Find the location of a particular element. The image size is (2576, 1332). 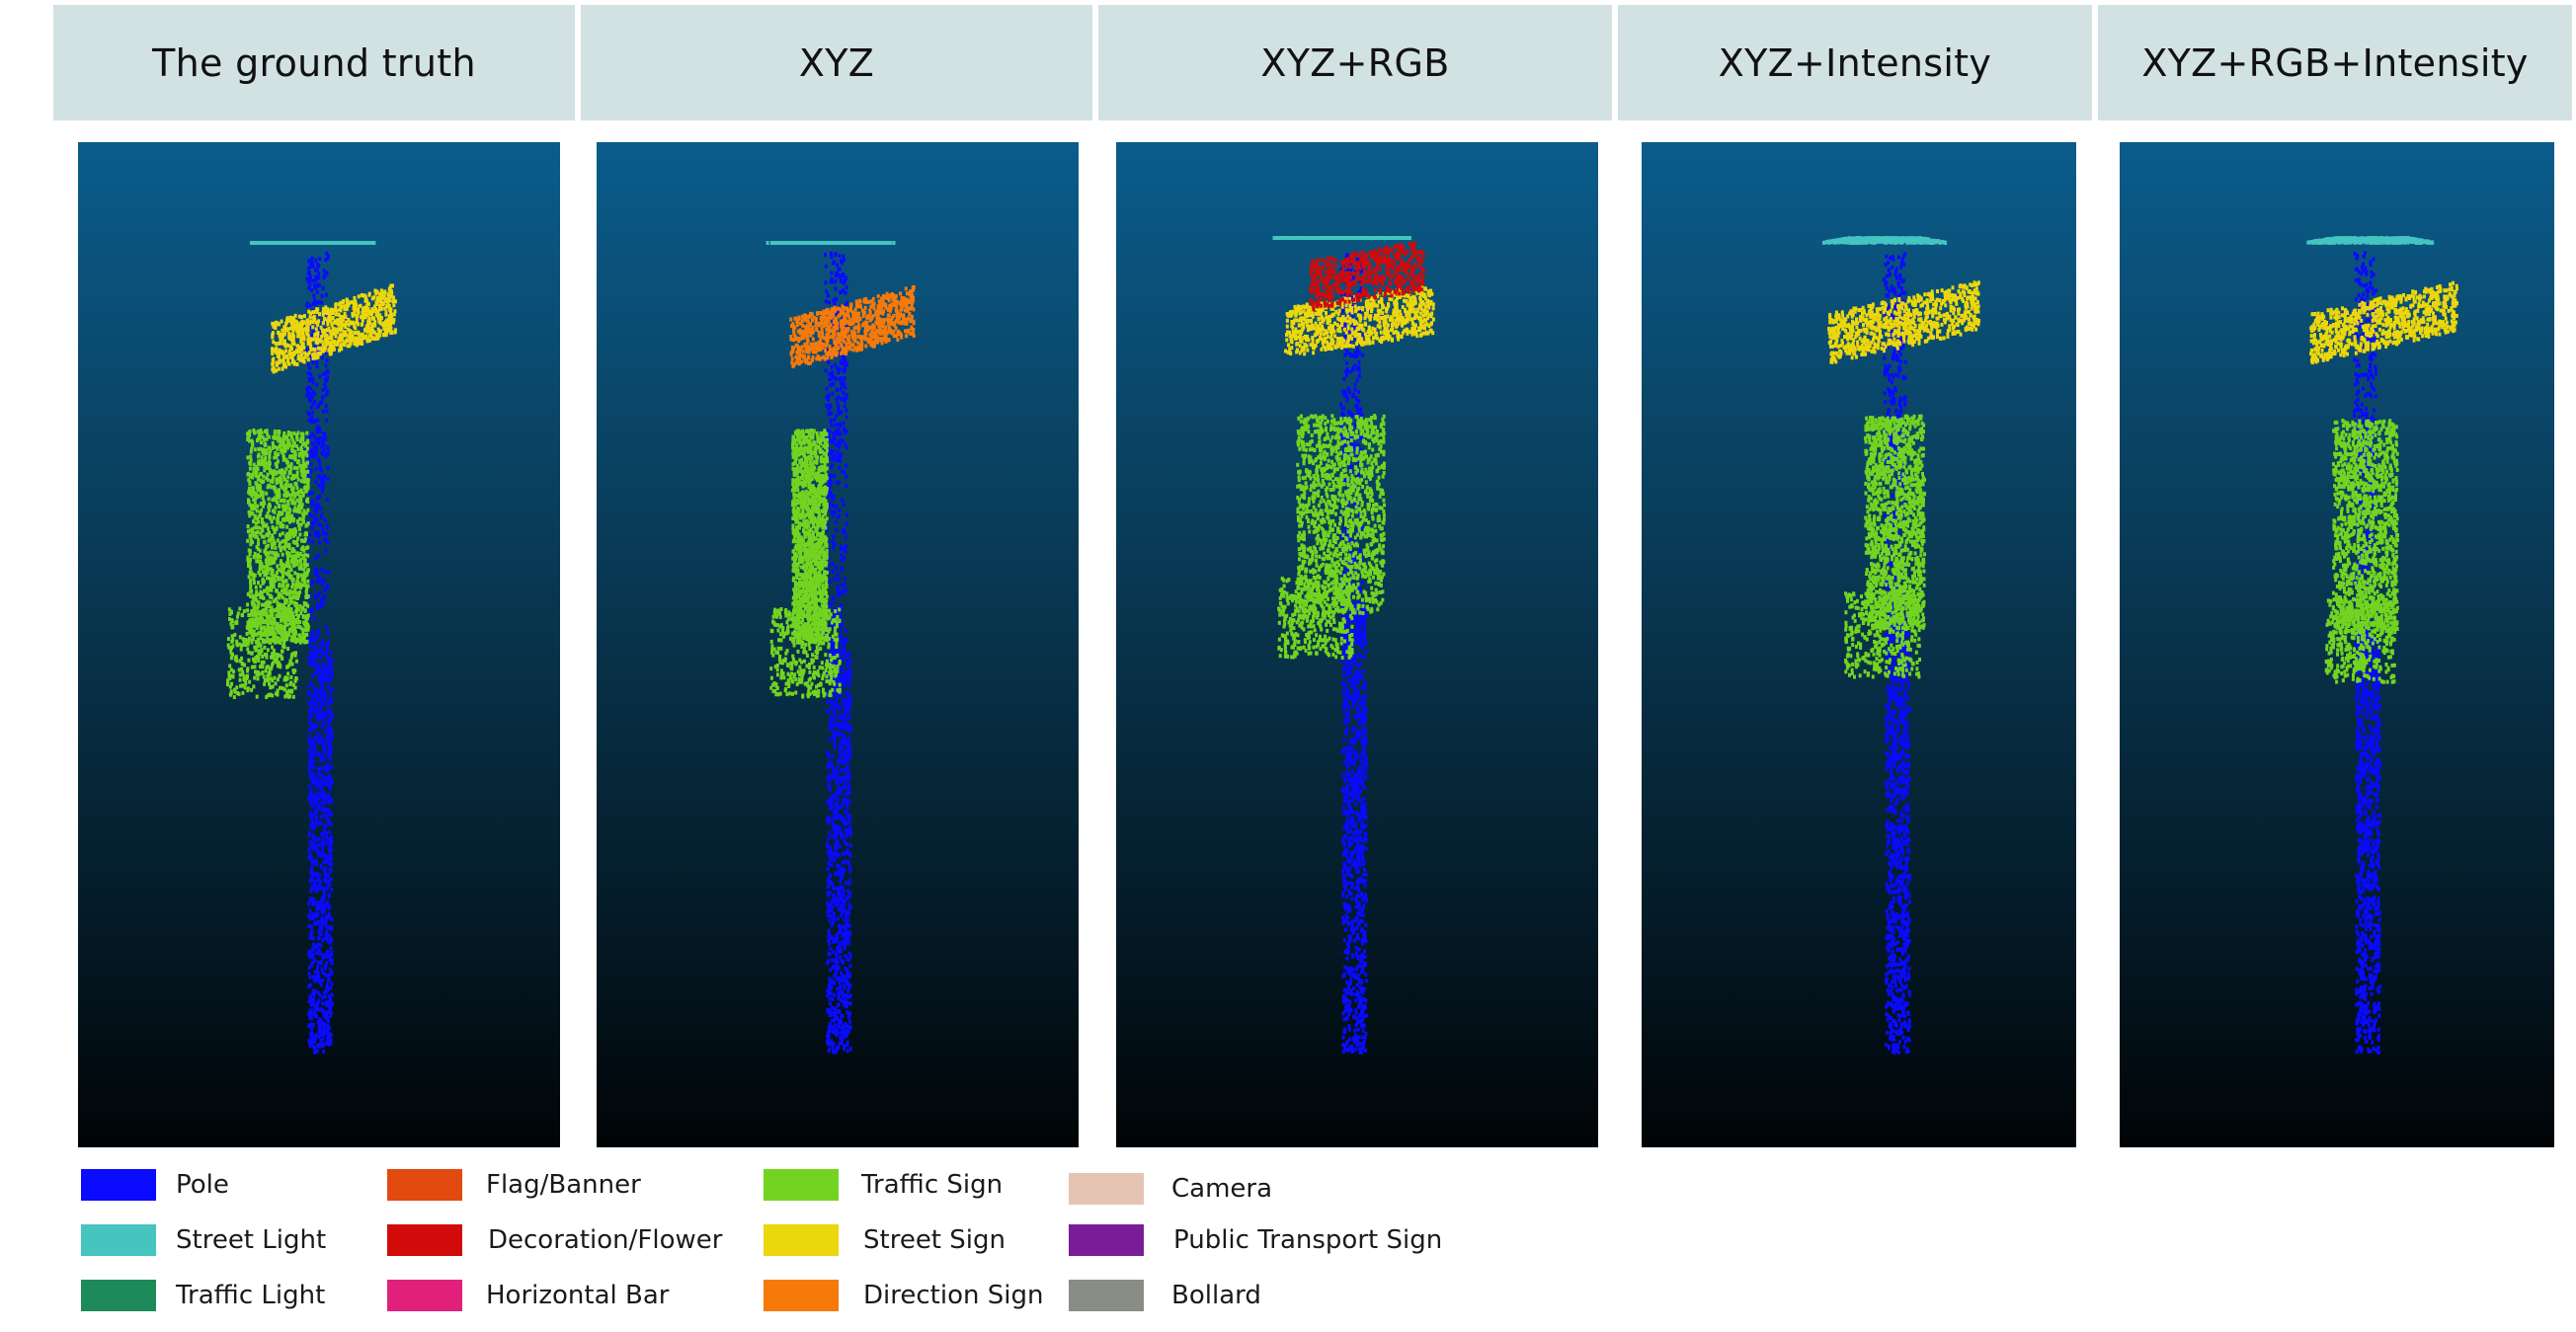

point-cloud-xyz is located at coordinates (838, 644).